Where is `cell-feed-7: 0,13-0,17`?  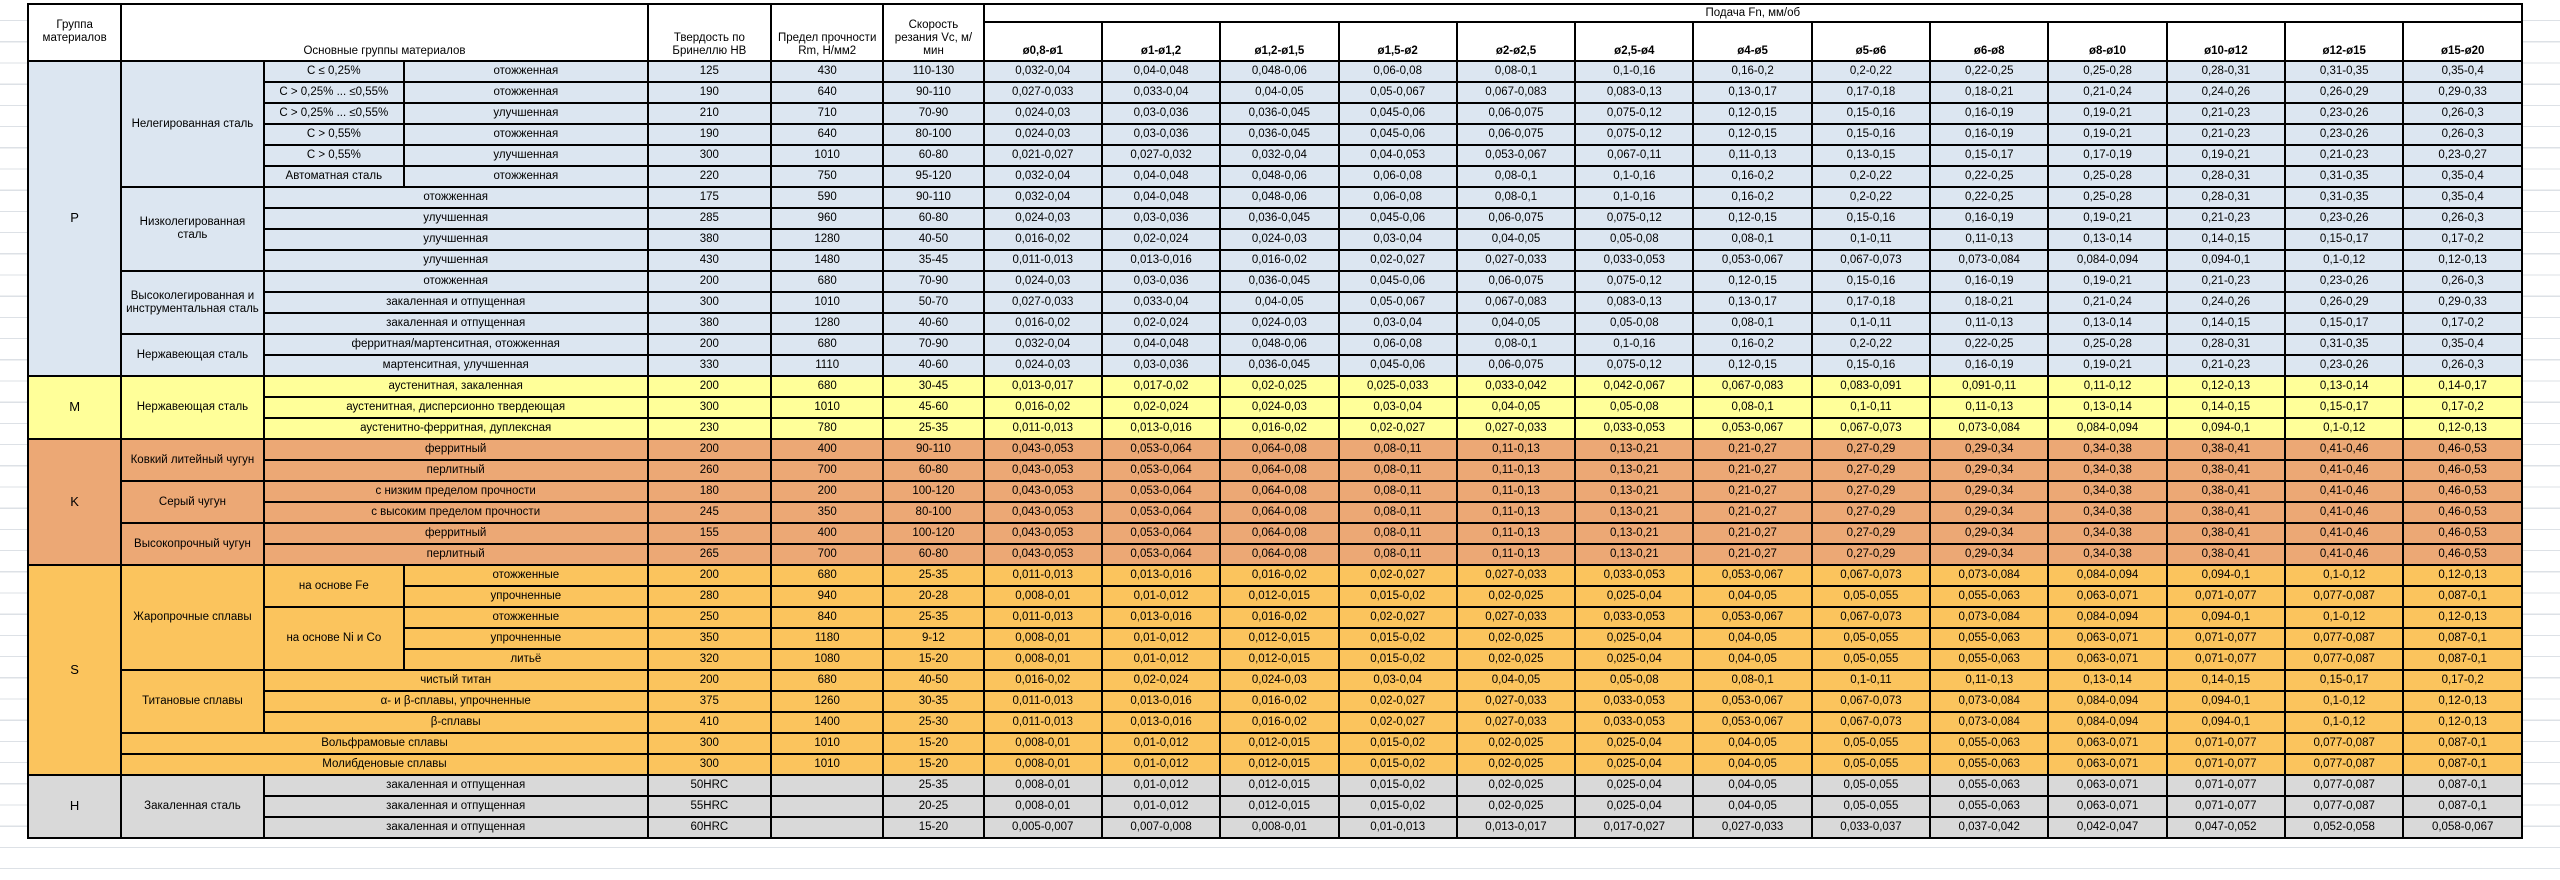
cell-feed-7: 0,13-0,17 is located at coordinates (1752, 302).